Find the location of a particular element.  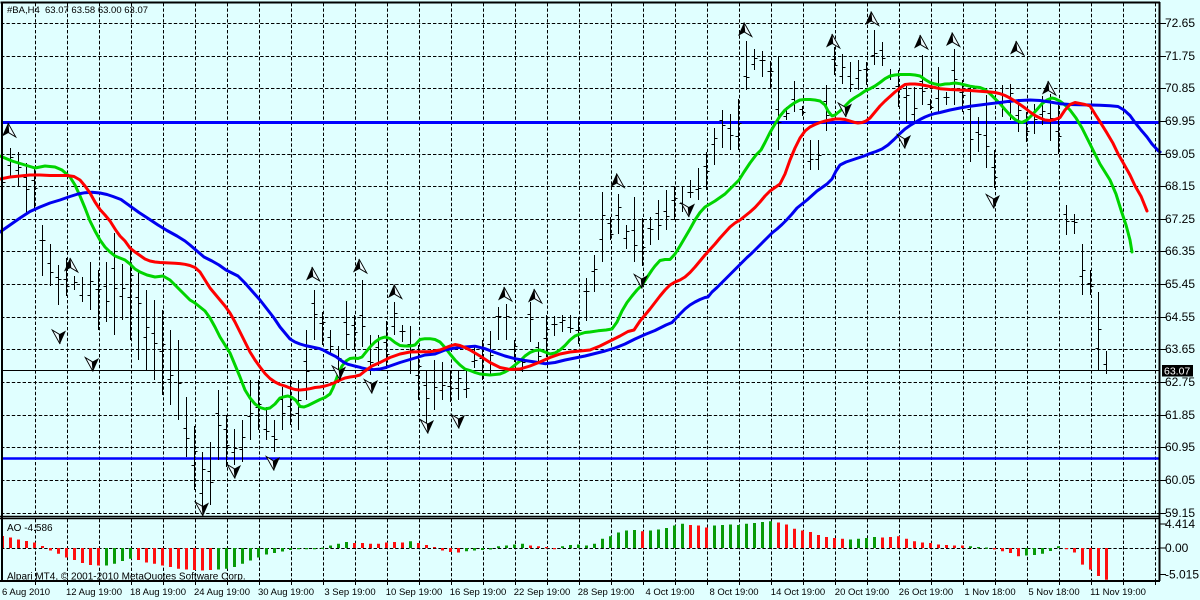

svg-text: 59.15 is located at coordinates (1180, 513).